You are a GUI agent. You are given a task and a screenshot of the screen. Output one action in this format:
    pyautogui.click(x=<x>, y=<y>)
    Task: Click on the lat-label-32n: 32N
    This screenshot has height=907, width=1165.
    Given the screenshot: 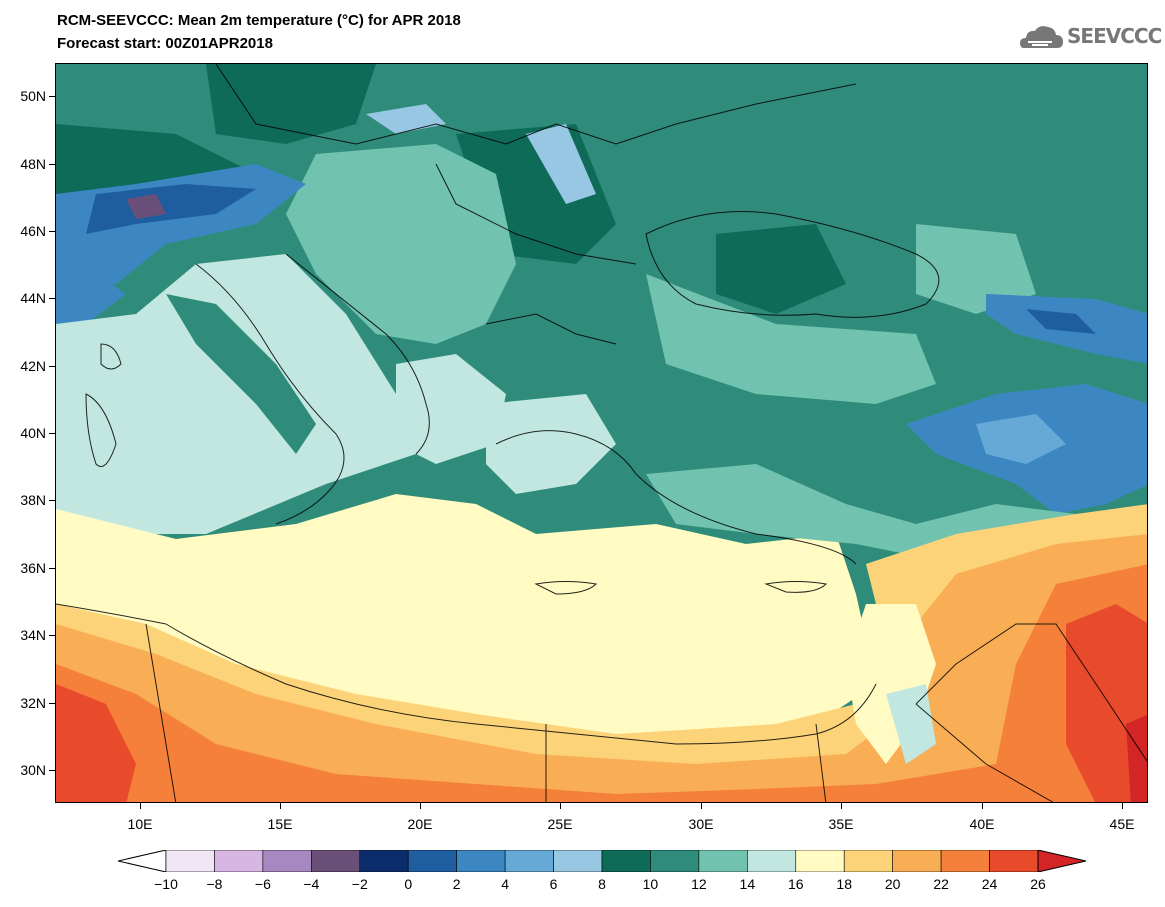 What is the action you would take?
    pyautogui.click(x=33, y=703)
    